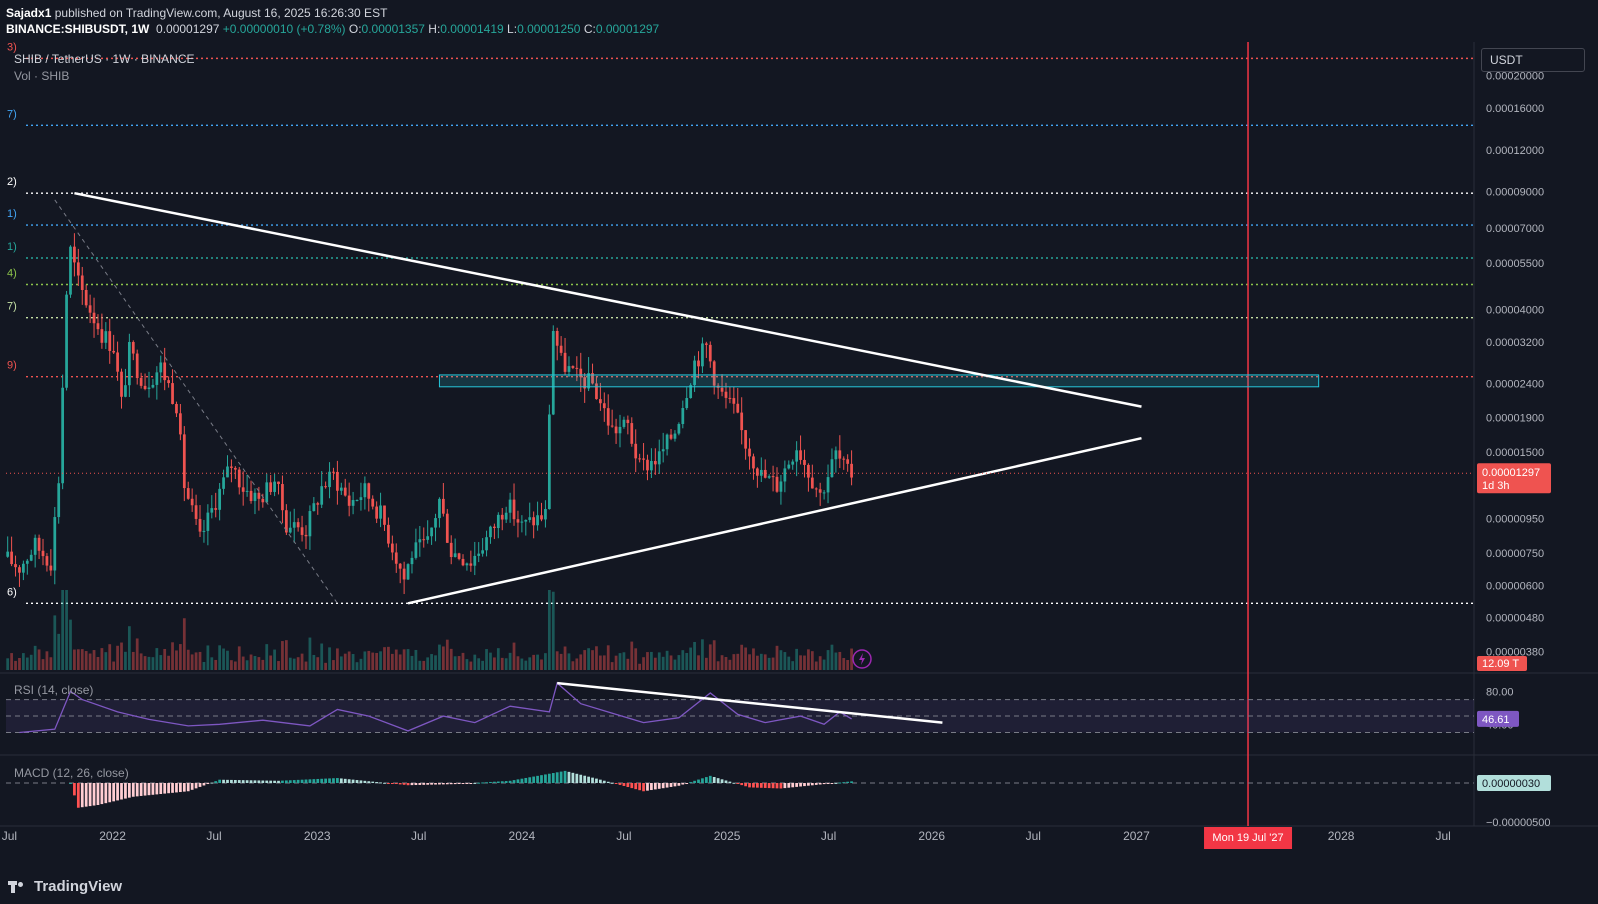 Image resolution: width=1598 pixels, height=904 pixels. What do you see at coordinates (393, 29) in the screenshot?
I see `open-value: 0.00001357` at bounding box center [393, 29].